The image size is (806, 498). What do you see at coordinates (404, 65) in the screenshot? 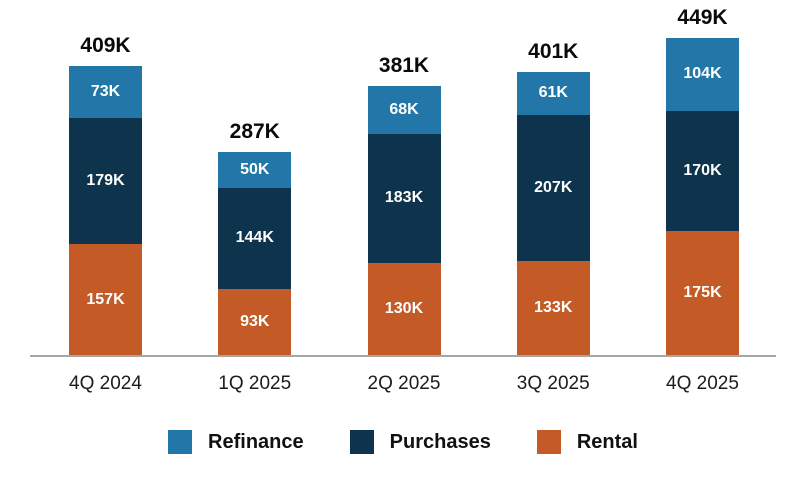
I see `bar-total-label: 381K` at bounding box center [404, 65].